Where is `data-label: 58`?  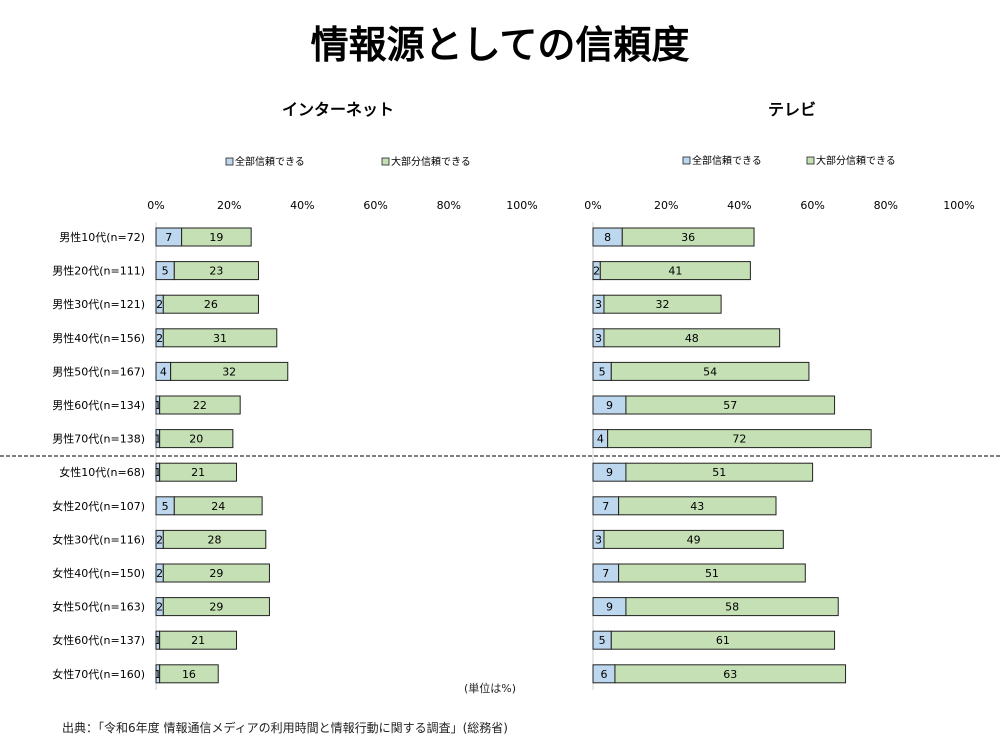
data-label: 58 is located at coordinates (732, 607).